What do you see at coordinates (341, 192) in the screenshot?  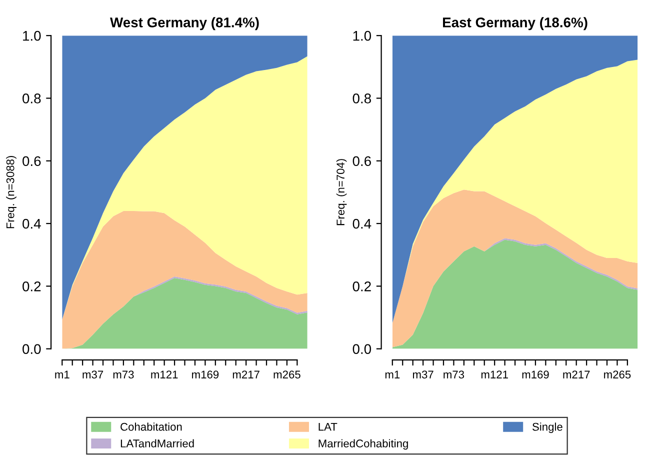 I see `y-axis-title: Freq. (n=704)` at bounding box center [341, 192].